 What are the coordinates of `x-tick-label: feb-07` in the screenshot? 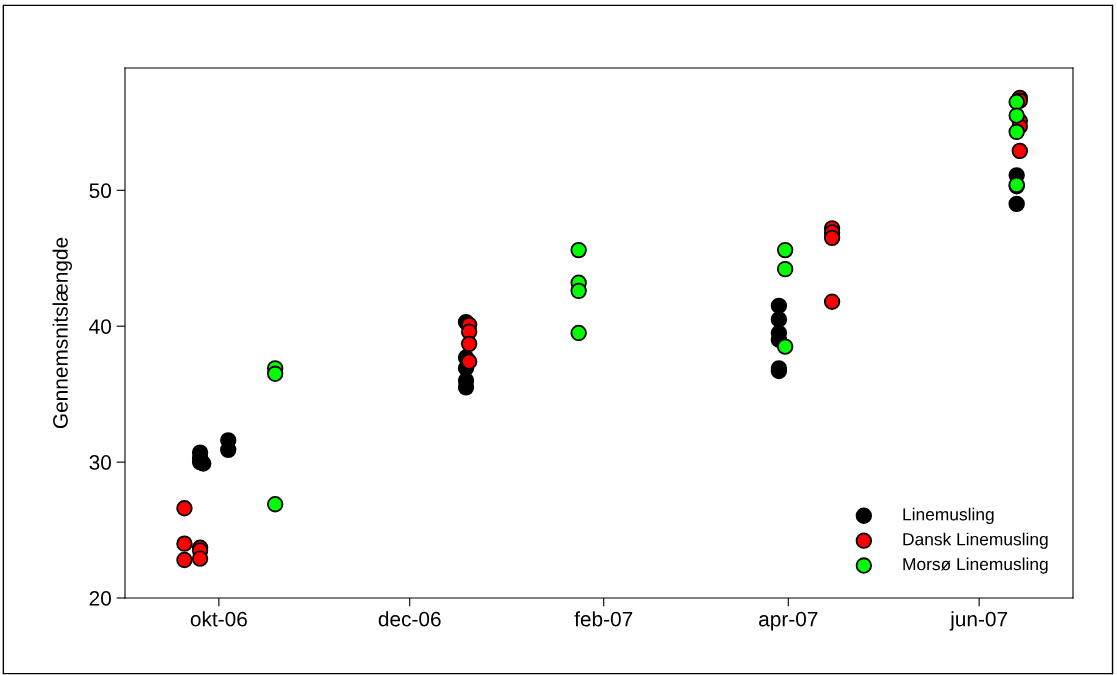 It's located at (603, 619).